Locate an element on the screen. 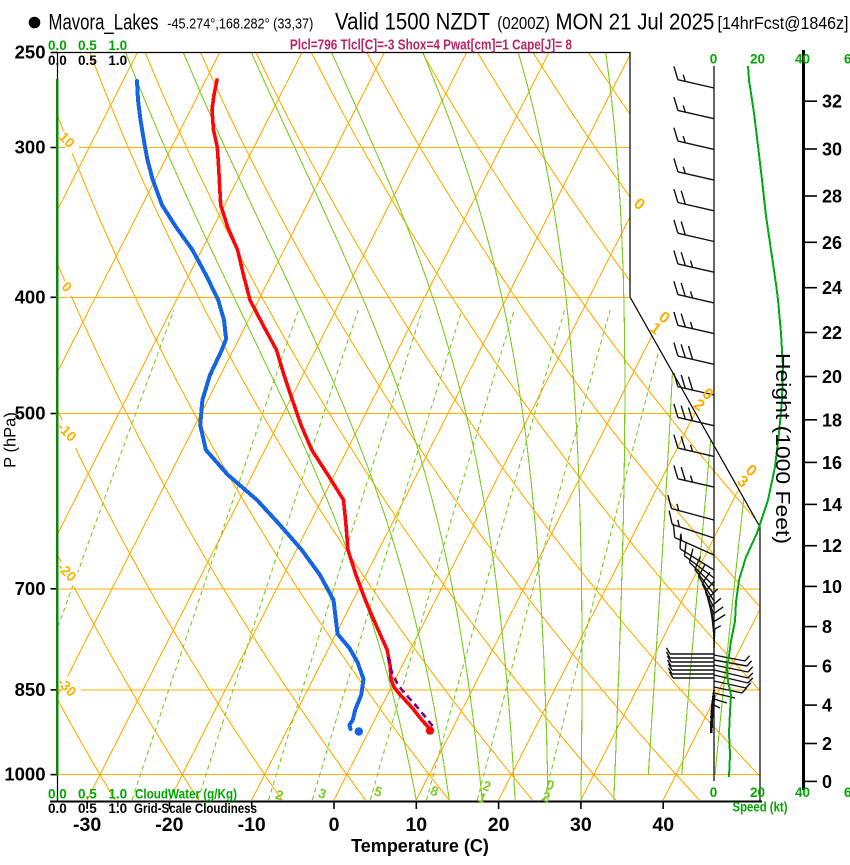  svg-text: CloudWater (g/Kg) is located at coordinates (186, 794).